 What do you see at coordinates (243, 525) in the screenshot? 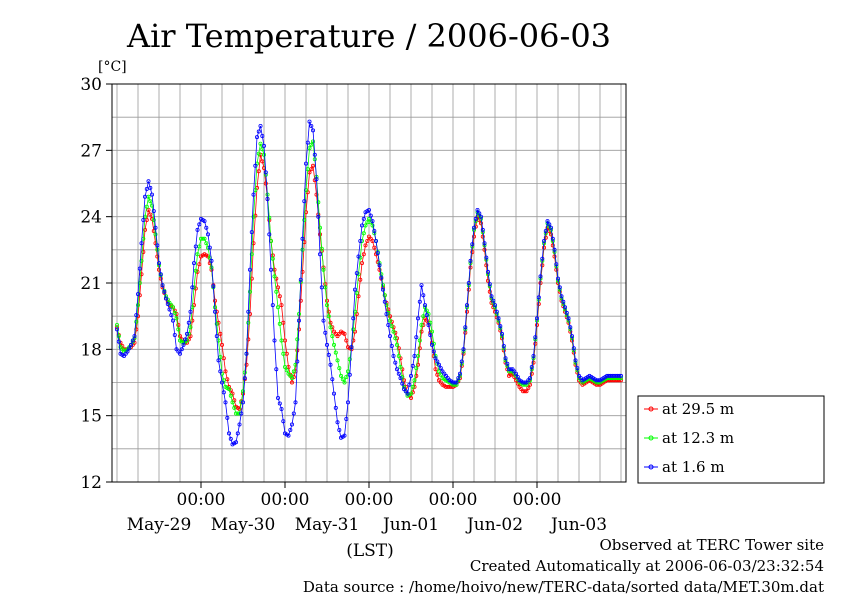
I see `x-date-label: May-30` at bounding box center [243, 525].